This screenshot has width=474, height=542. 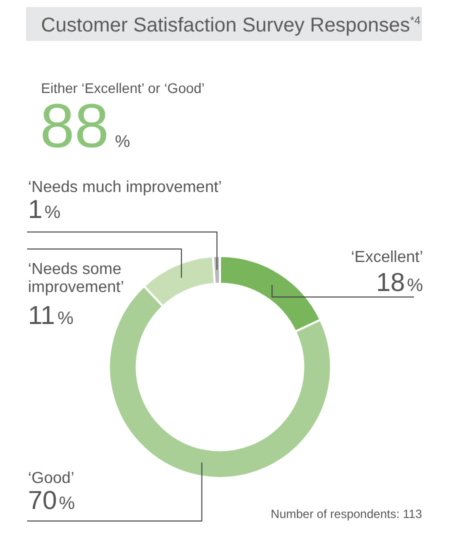 What do you see at coordinates (51, 478) in the screenshot?
I see `slice-label: ‘Good’` at bounding box center [51, 478].